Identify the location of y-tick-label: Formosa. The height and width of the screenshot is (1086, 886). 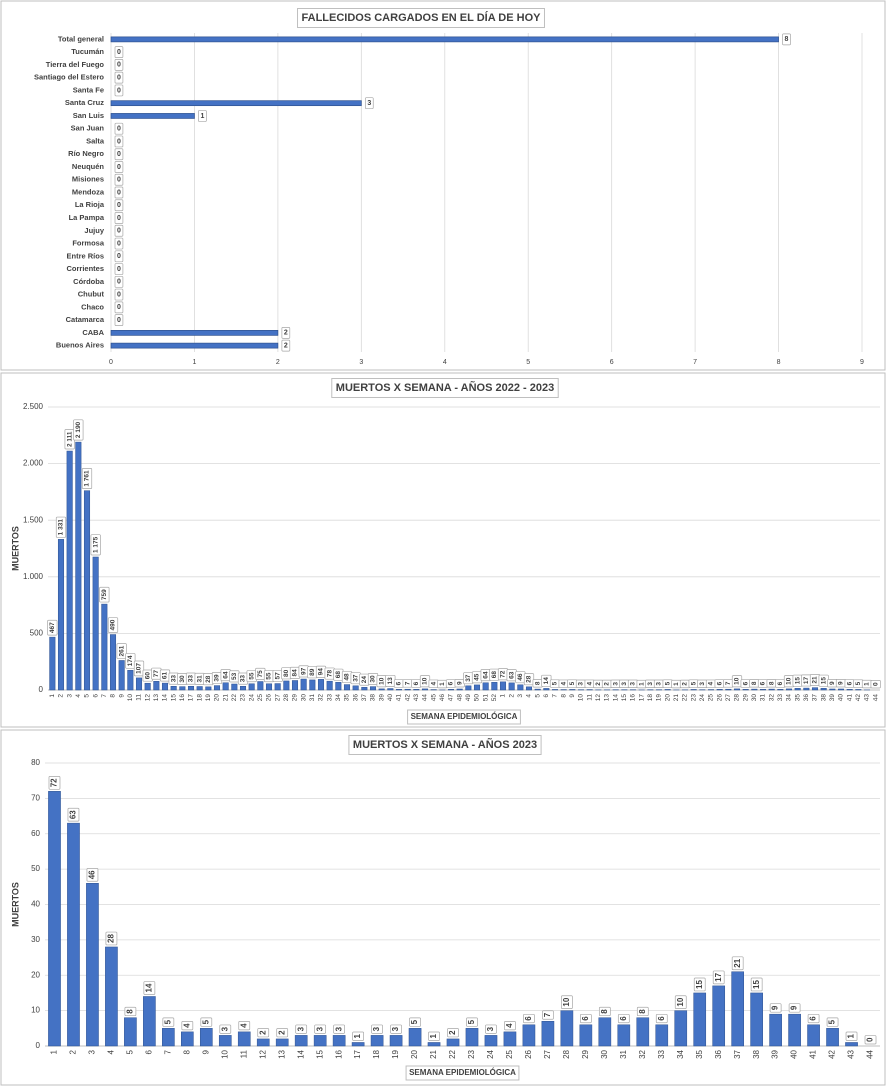
(88, 243).